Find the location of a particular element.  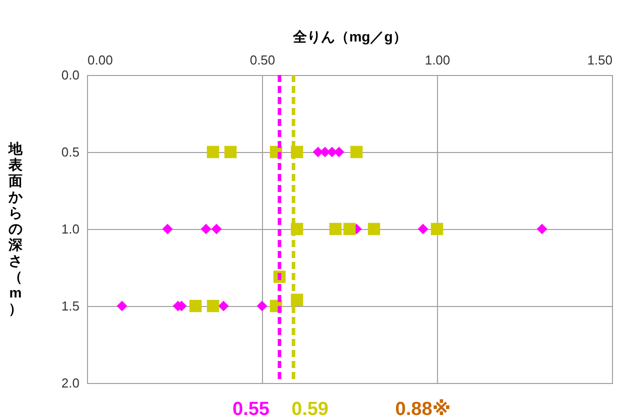

y-tick-label: 1.0 is located at coordinates (70, 229).